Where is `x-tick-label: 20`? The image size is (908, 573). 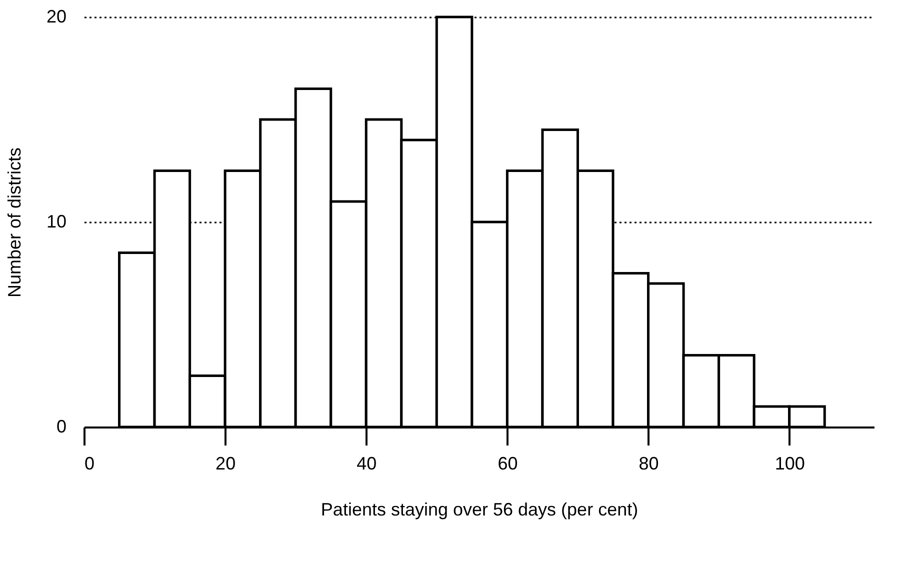 x-tick-label: 20 is located at coordinates (226, 464).